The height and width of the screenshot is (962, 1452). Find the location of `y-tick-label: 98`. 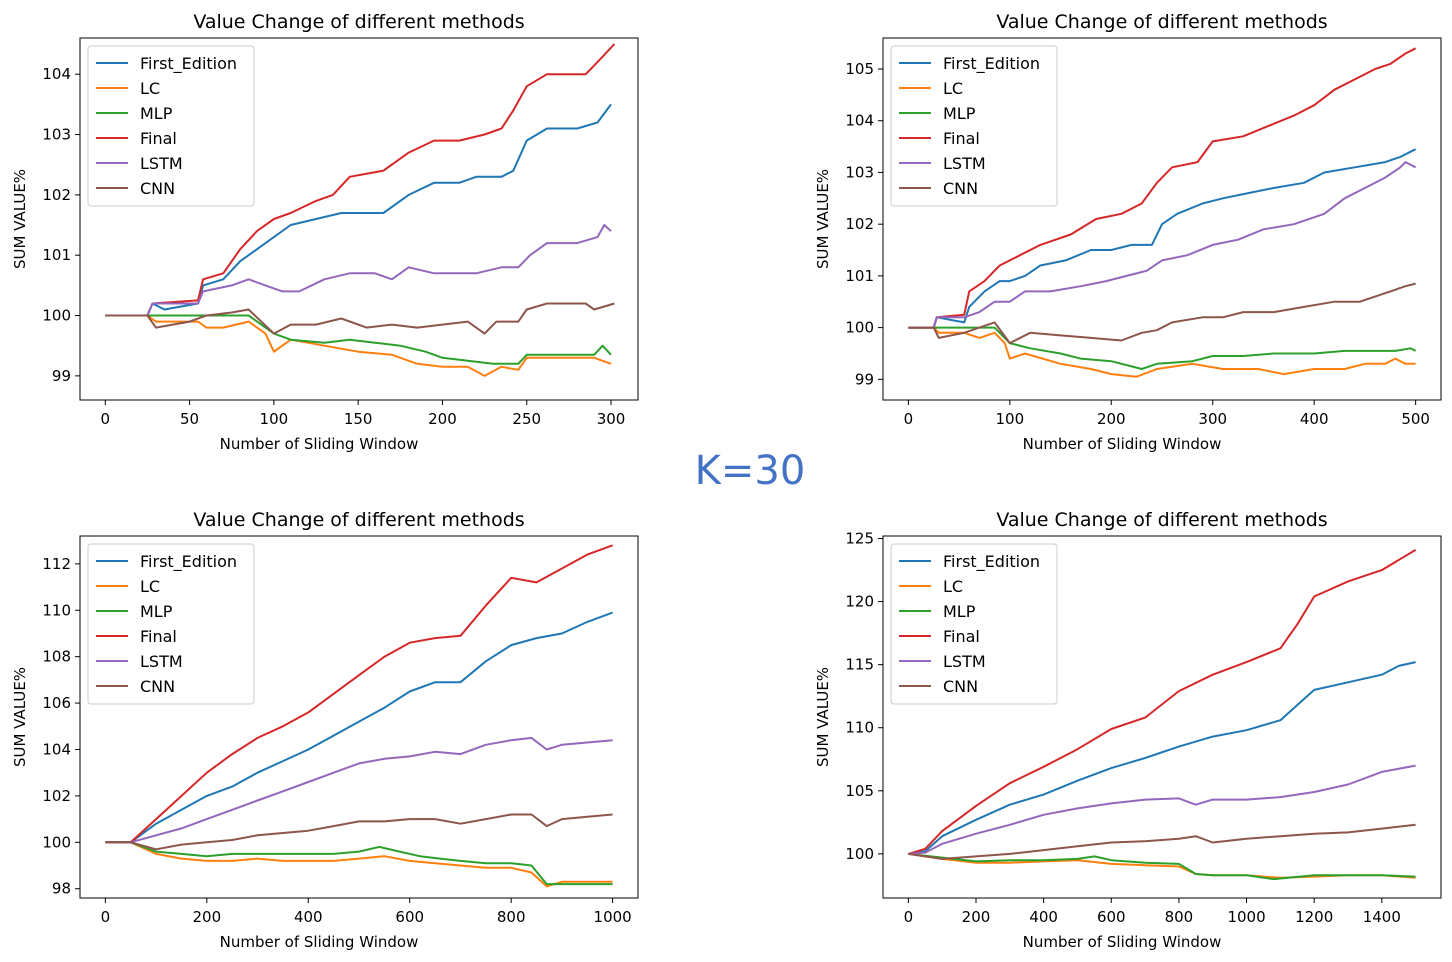

y-tick-label: 98 is located at coordinates (61, 889).